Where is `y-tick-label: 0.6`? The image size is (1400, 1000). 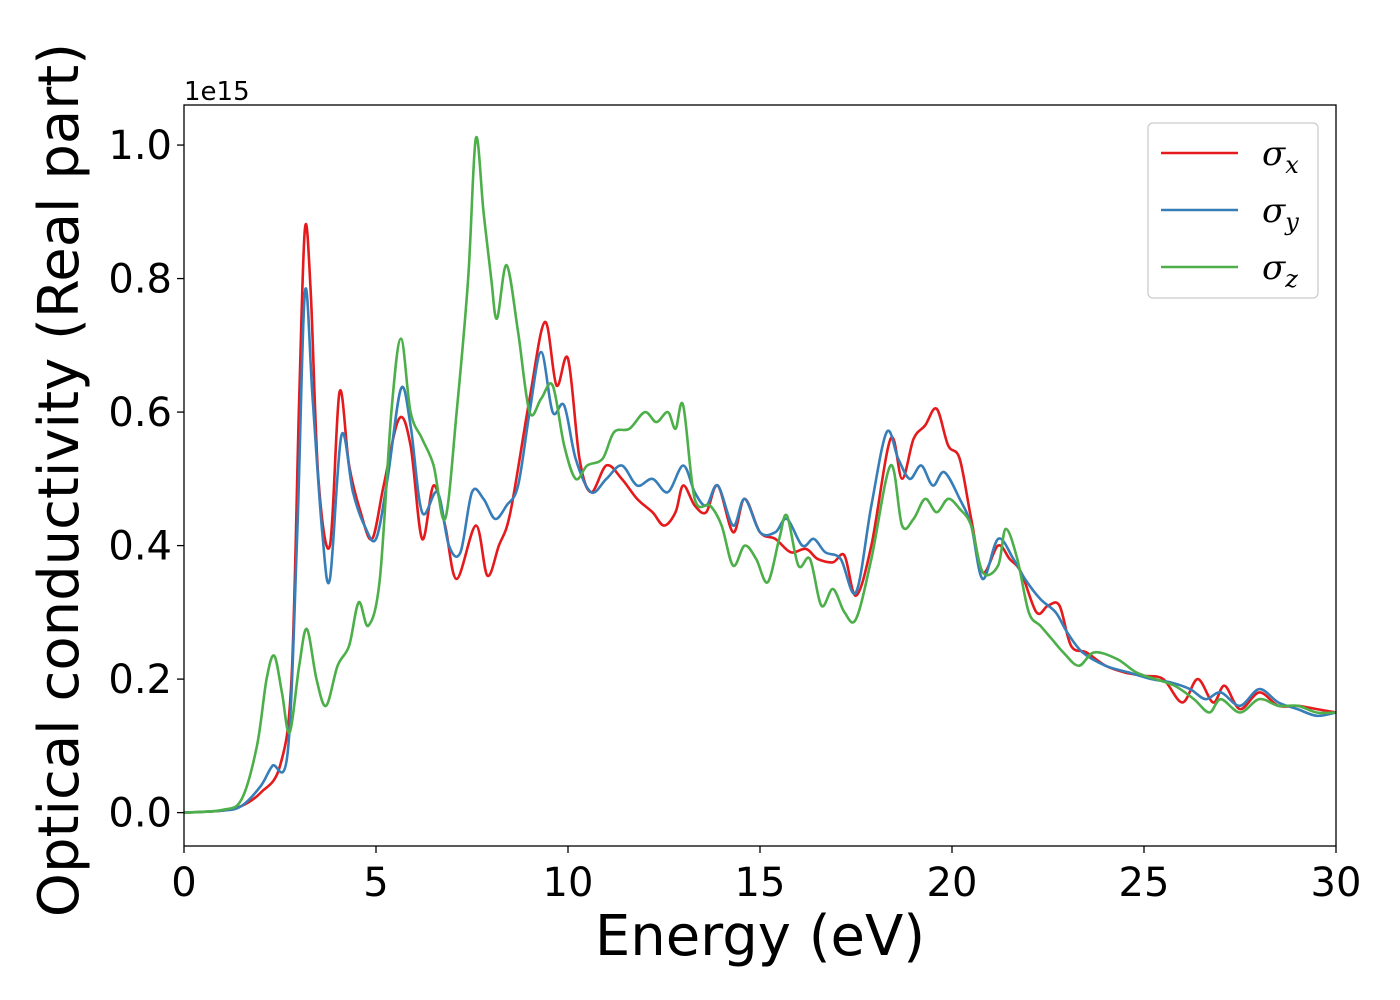 y-tick-label: 0.6 is located at coordinates (140, 413).